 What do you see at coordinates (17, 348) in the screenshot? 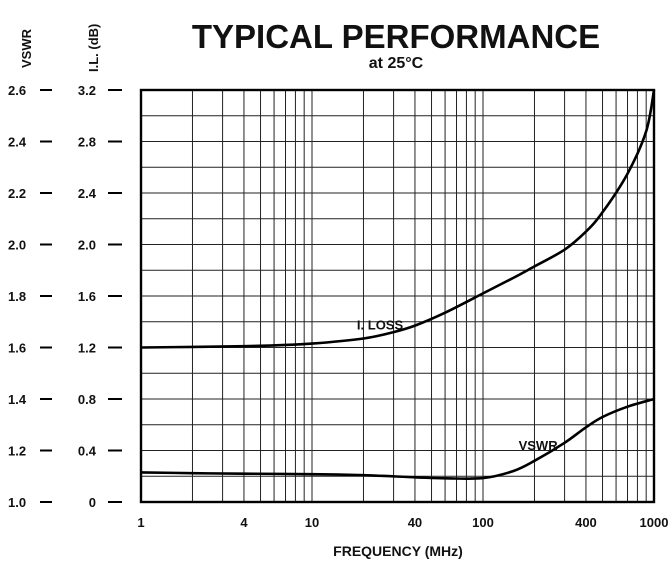
I see `vswr-tick-label: 1.6` at bounding box center [17, 348].